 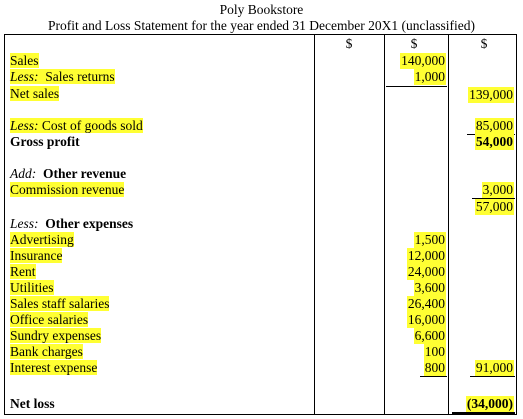 I want to click on row-add-other-revenue: Add: Other revenue, so click(x=68, y=173).